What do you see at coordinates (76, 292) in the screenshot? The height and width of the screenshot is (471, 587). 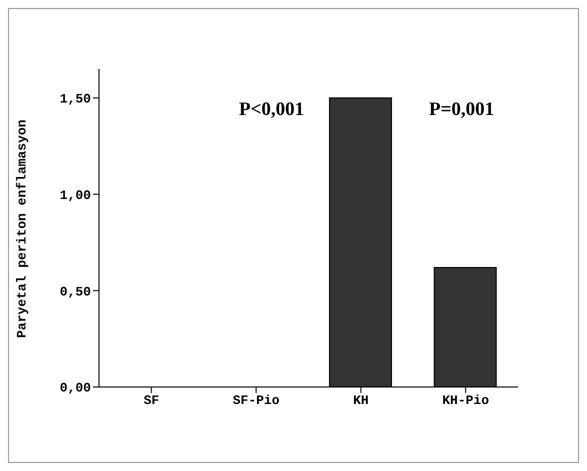 I see `y-tick-label: 0,50` at bounding box center [76, 292].